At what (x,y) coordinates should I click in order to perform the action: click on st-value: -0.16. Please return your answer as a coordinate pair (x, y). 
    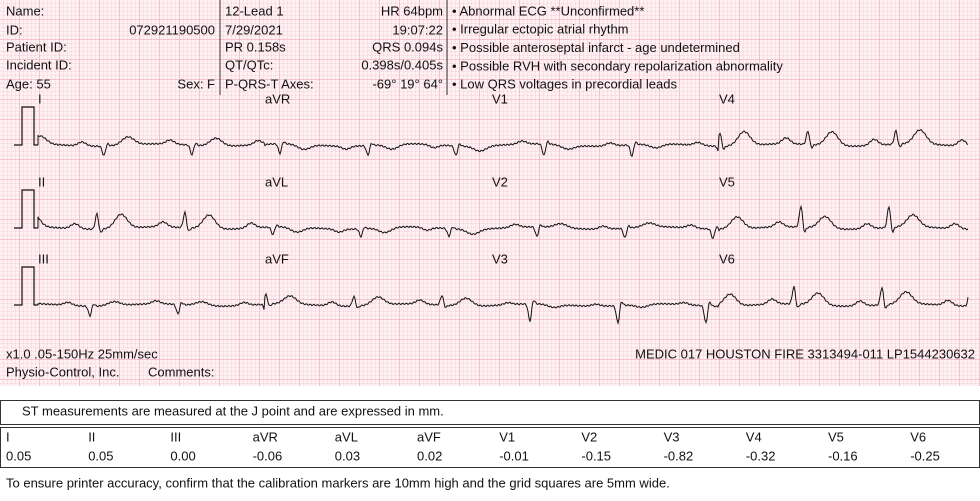
    Looking at the image, I should click on (843, 455).